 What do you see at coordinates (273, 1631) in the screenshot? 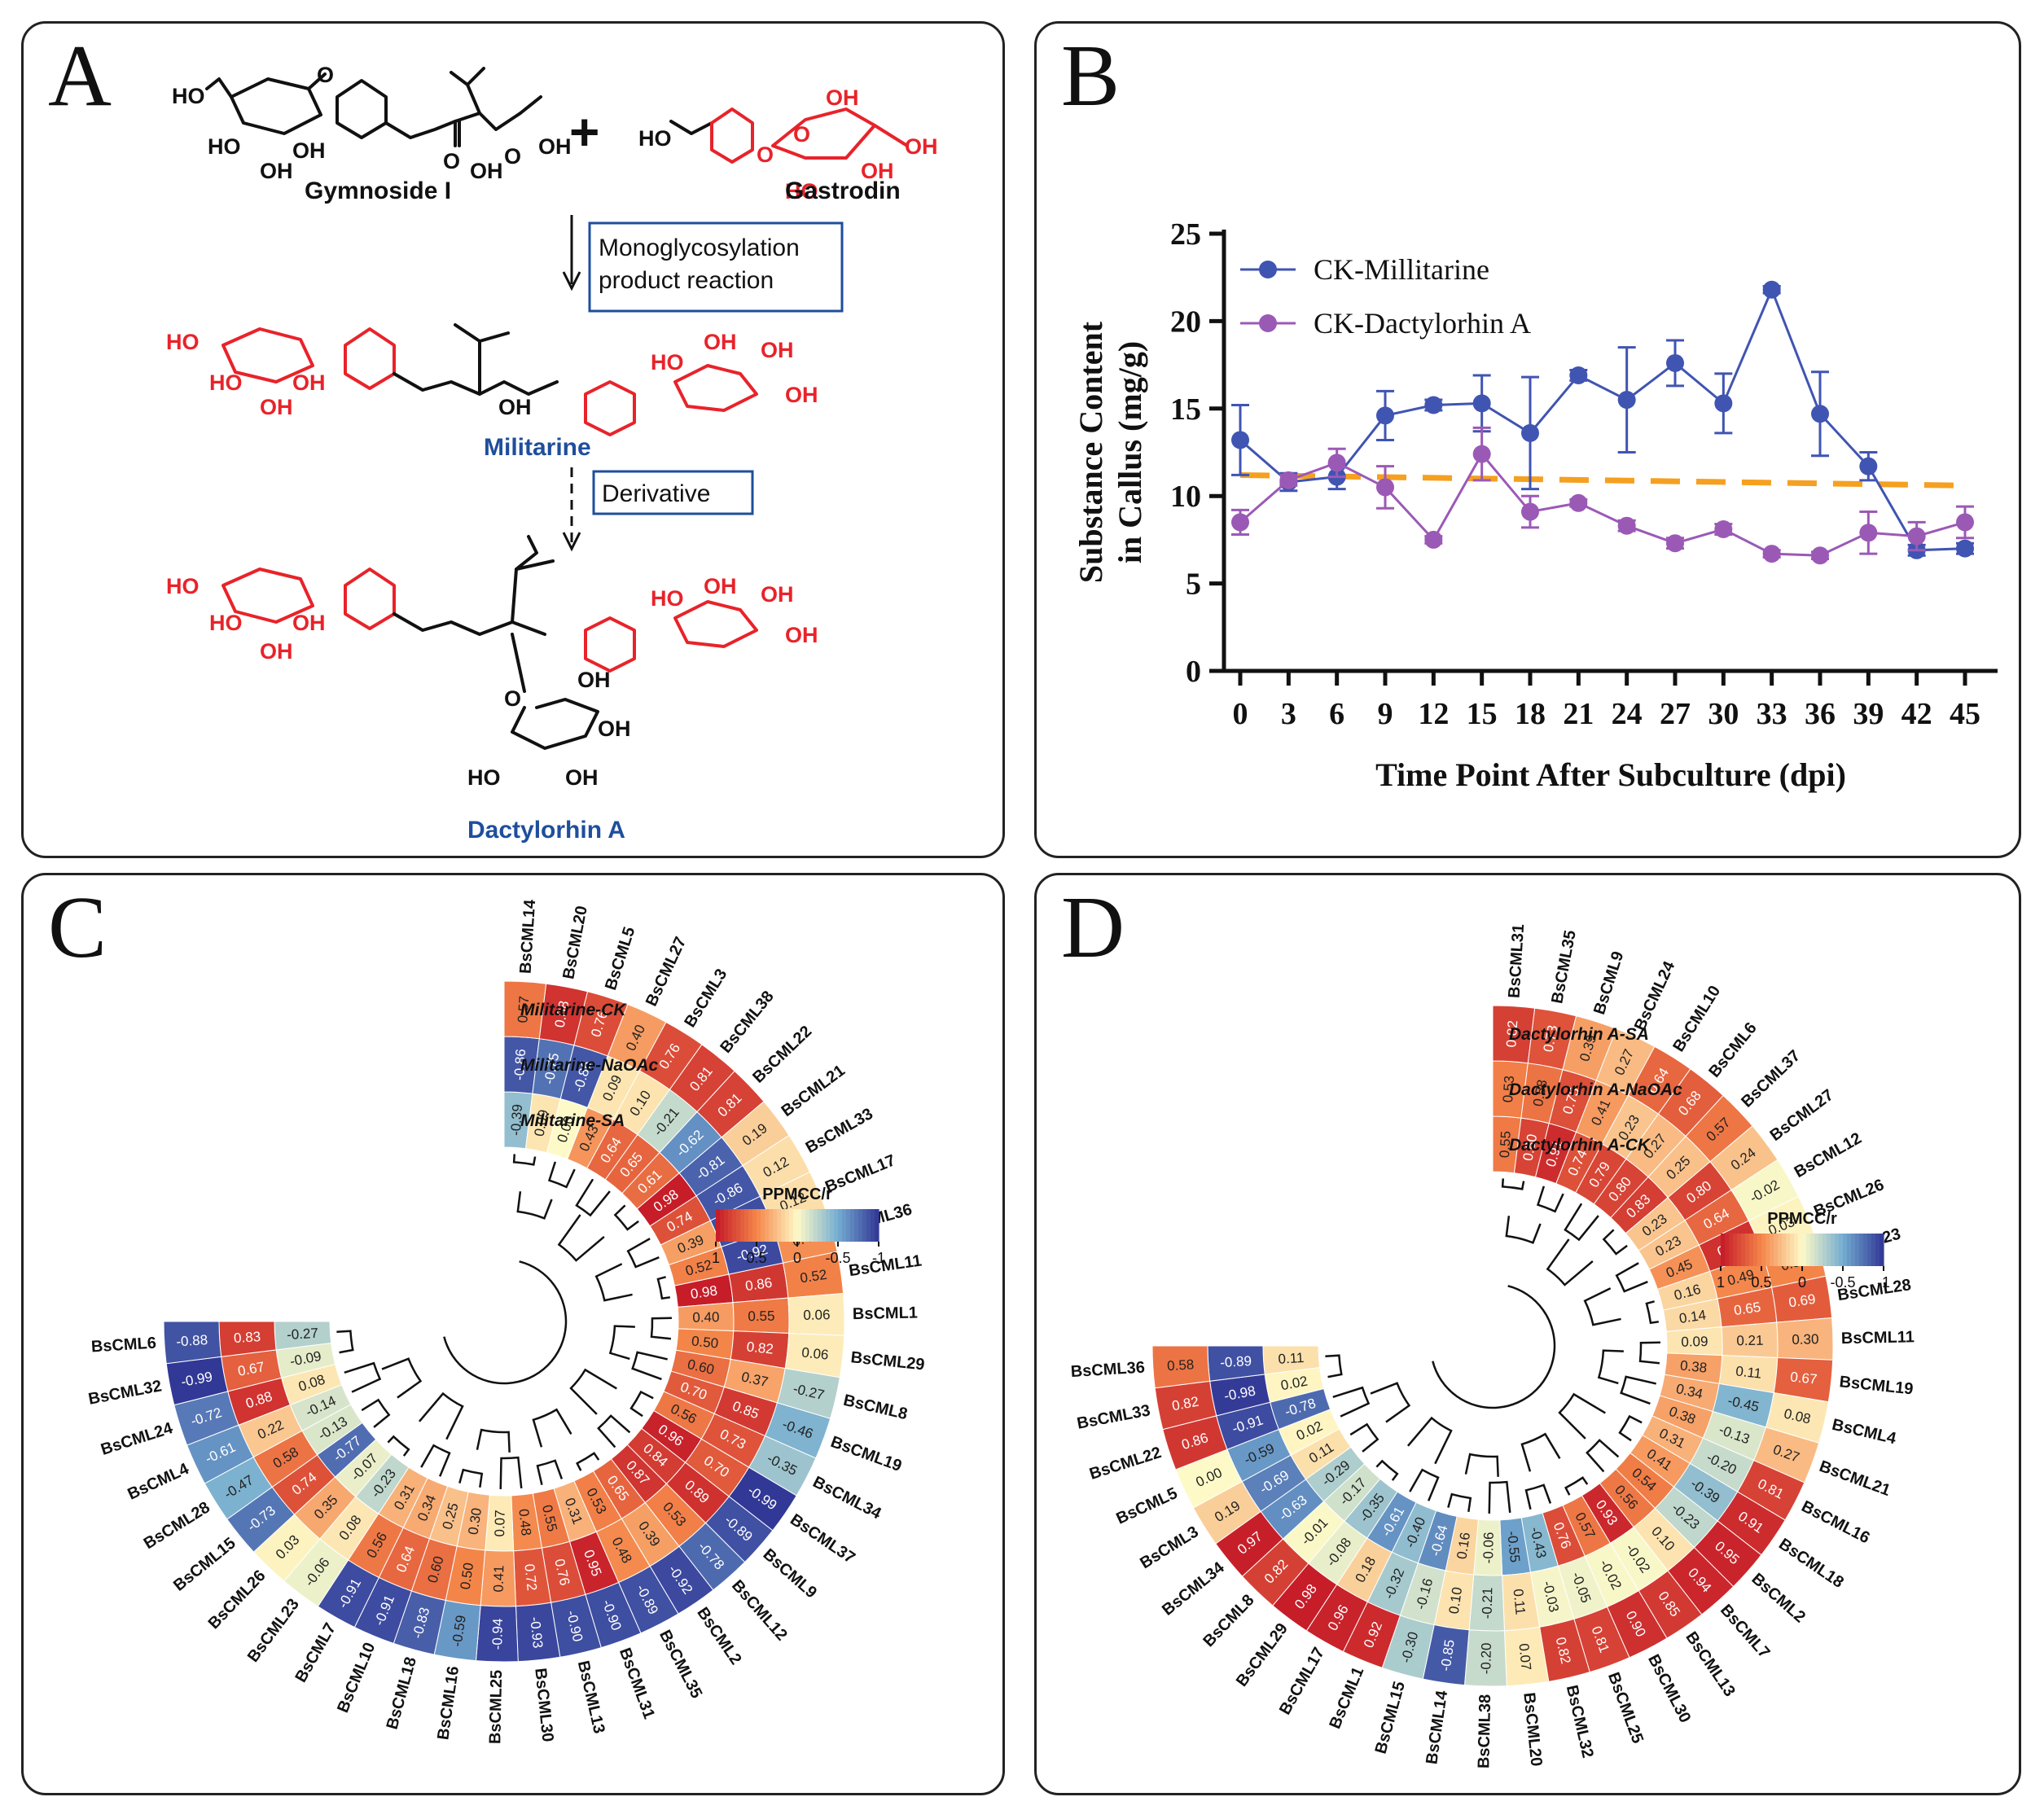
I see `gene-label: BsCML23` at bounding box center [273, 1631].